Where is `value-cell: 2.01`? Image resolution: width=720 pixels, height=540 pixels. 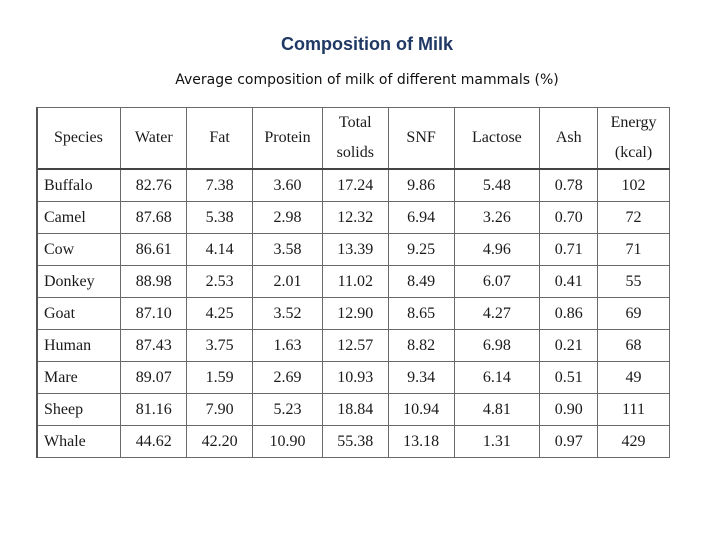
value-cell: 2.01 is located at coordinates (287, 281).